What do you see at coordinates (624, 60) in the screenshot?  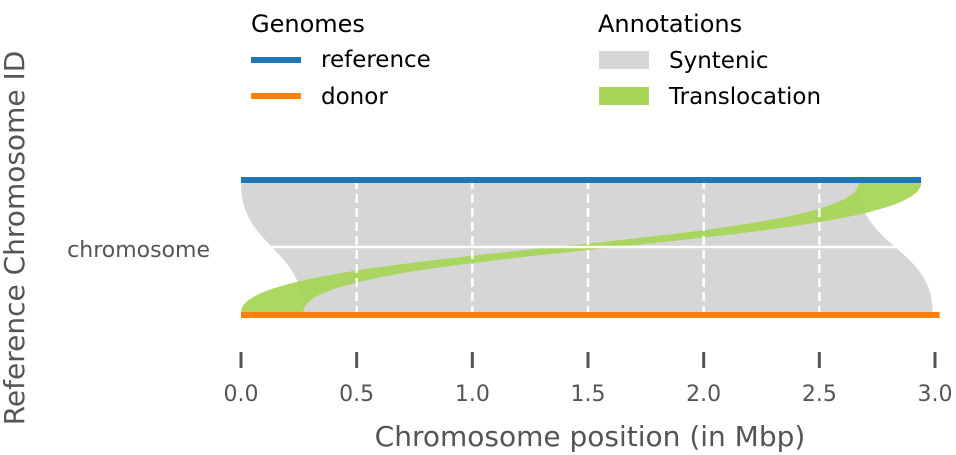 I see `legend-swatch-syntenic` at bounding box center [624, 60].